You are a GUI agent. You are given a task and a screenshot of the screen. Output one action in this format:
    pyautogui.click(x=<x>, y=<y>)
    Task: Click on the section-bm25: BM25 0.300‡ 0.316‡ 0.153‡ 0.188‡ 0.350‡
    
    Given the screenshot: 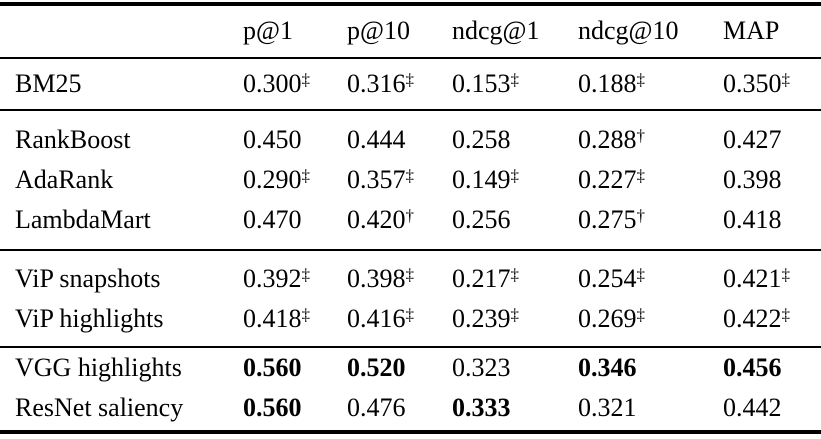 What is the action you would take?
    pyautogui.click(x=410, y=84)
    